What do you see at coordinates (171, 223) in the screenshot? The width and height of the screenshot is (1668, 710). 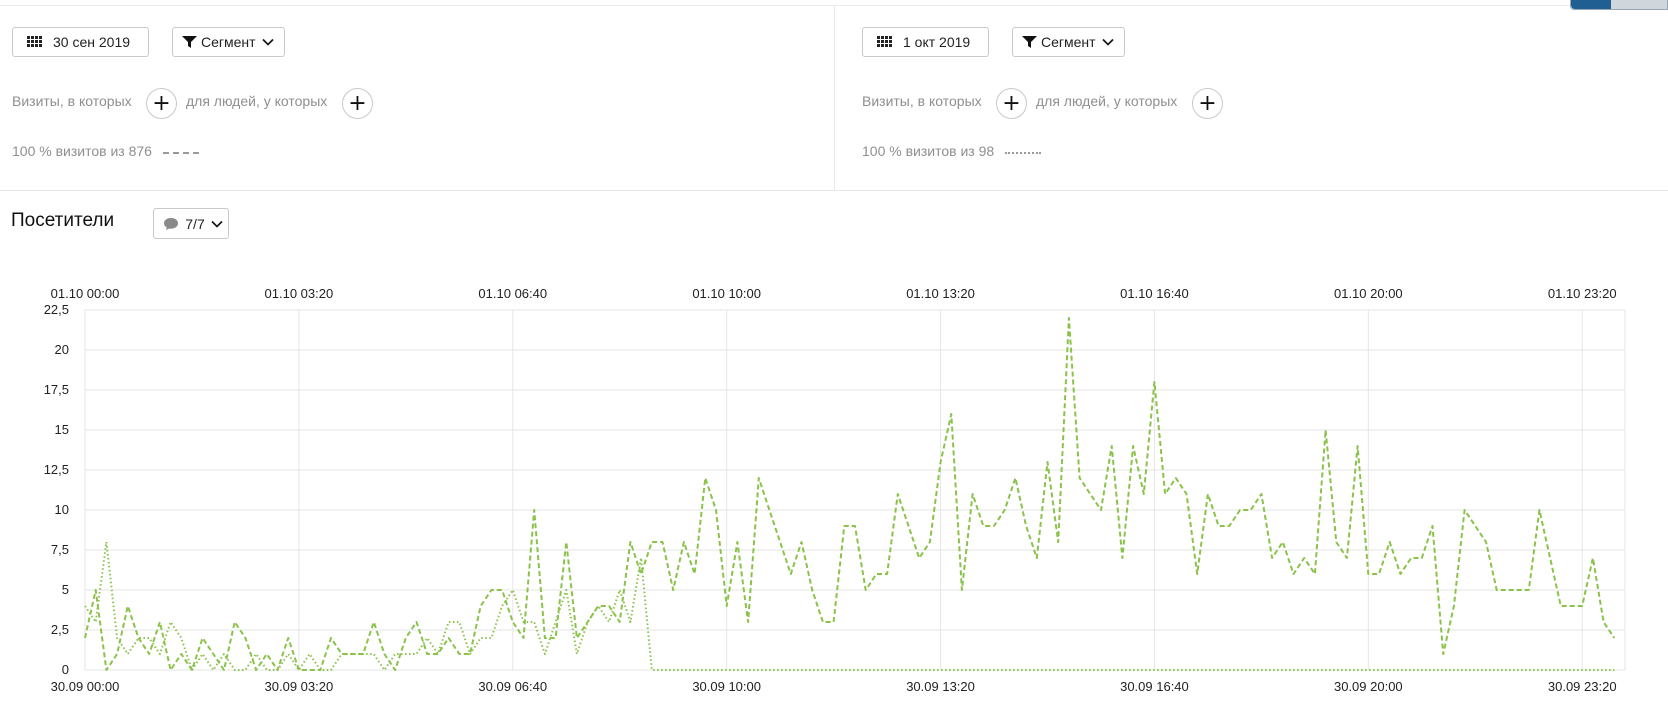 I see `comment-bubble-icon` at bounding box center [171, 223].